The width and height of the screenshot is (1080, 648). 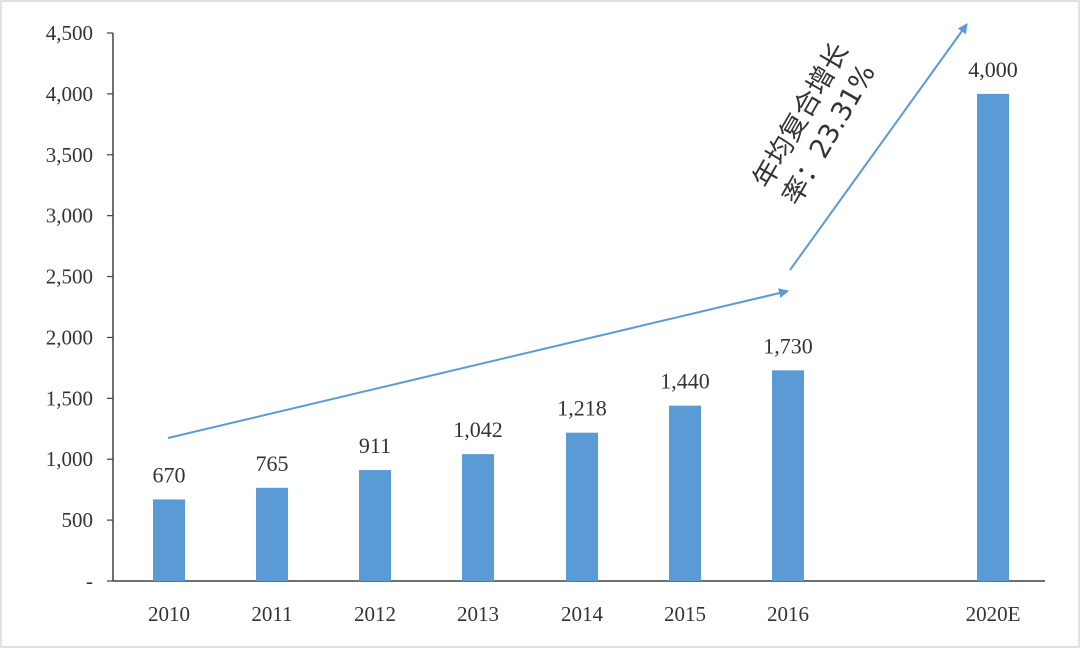 I want to click on y-tick-label: 4,500, so click(x=69, y=33).